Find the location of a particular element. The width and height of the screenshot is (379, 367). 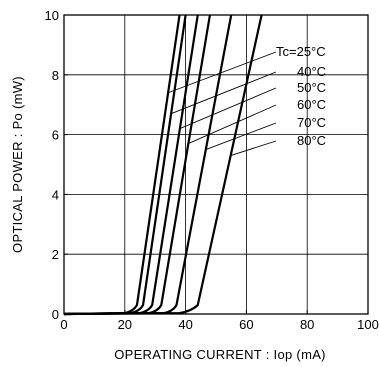

legend-label-5: 70°C is located at coordinates (311, 122).